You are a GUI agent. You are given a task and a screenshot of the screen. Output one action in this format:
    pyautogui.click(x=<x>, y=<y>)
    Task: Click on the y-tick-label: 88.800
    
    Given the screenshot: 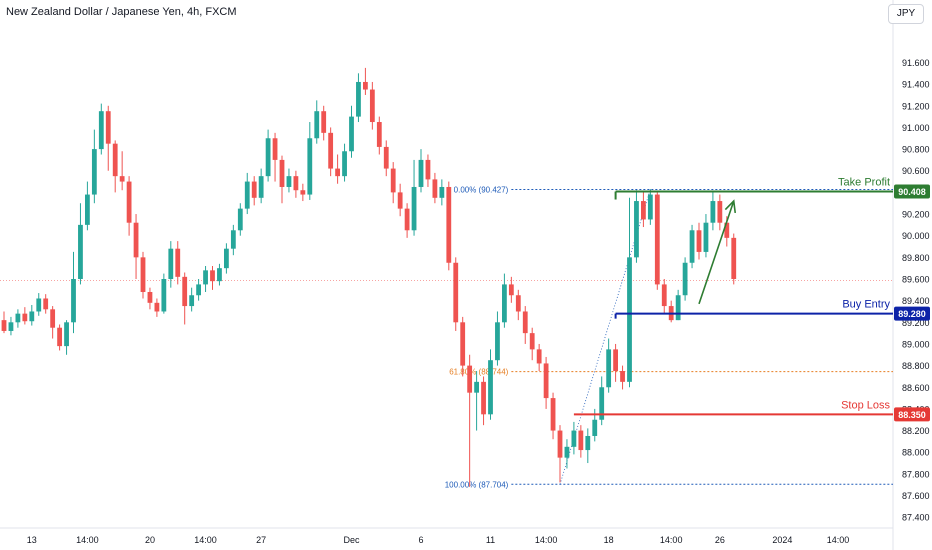 What is the action you would take?
    pyautogui.click(x=916, y=366)
    